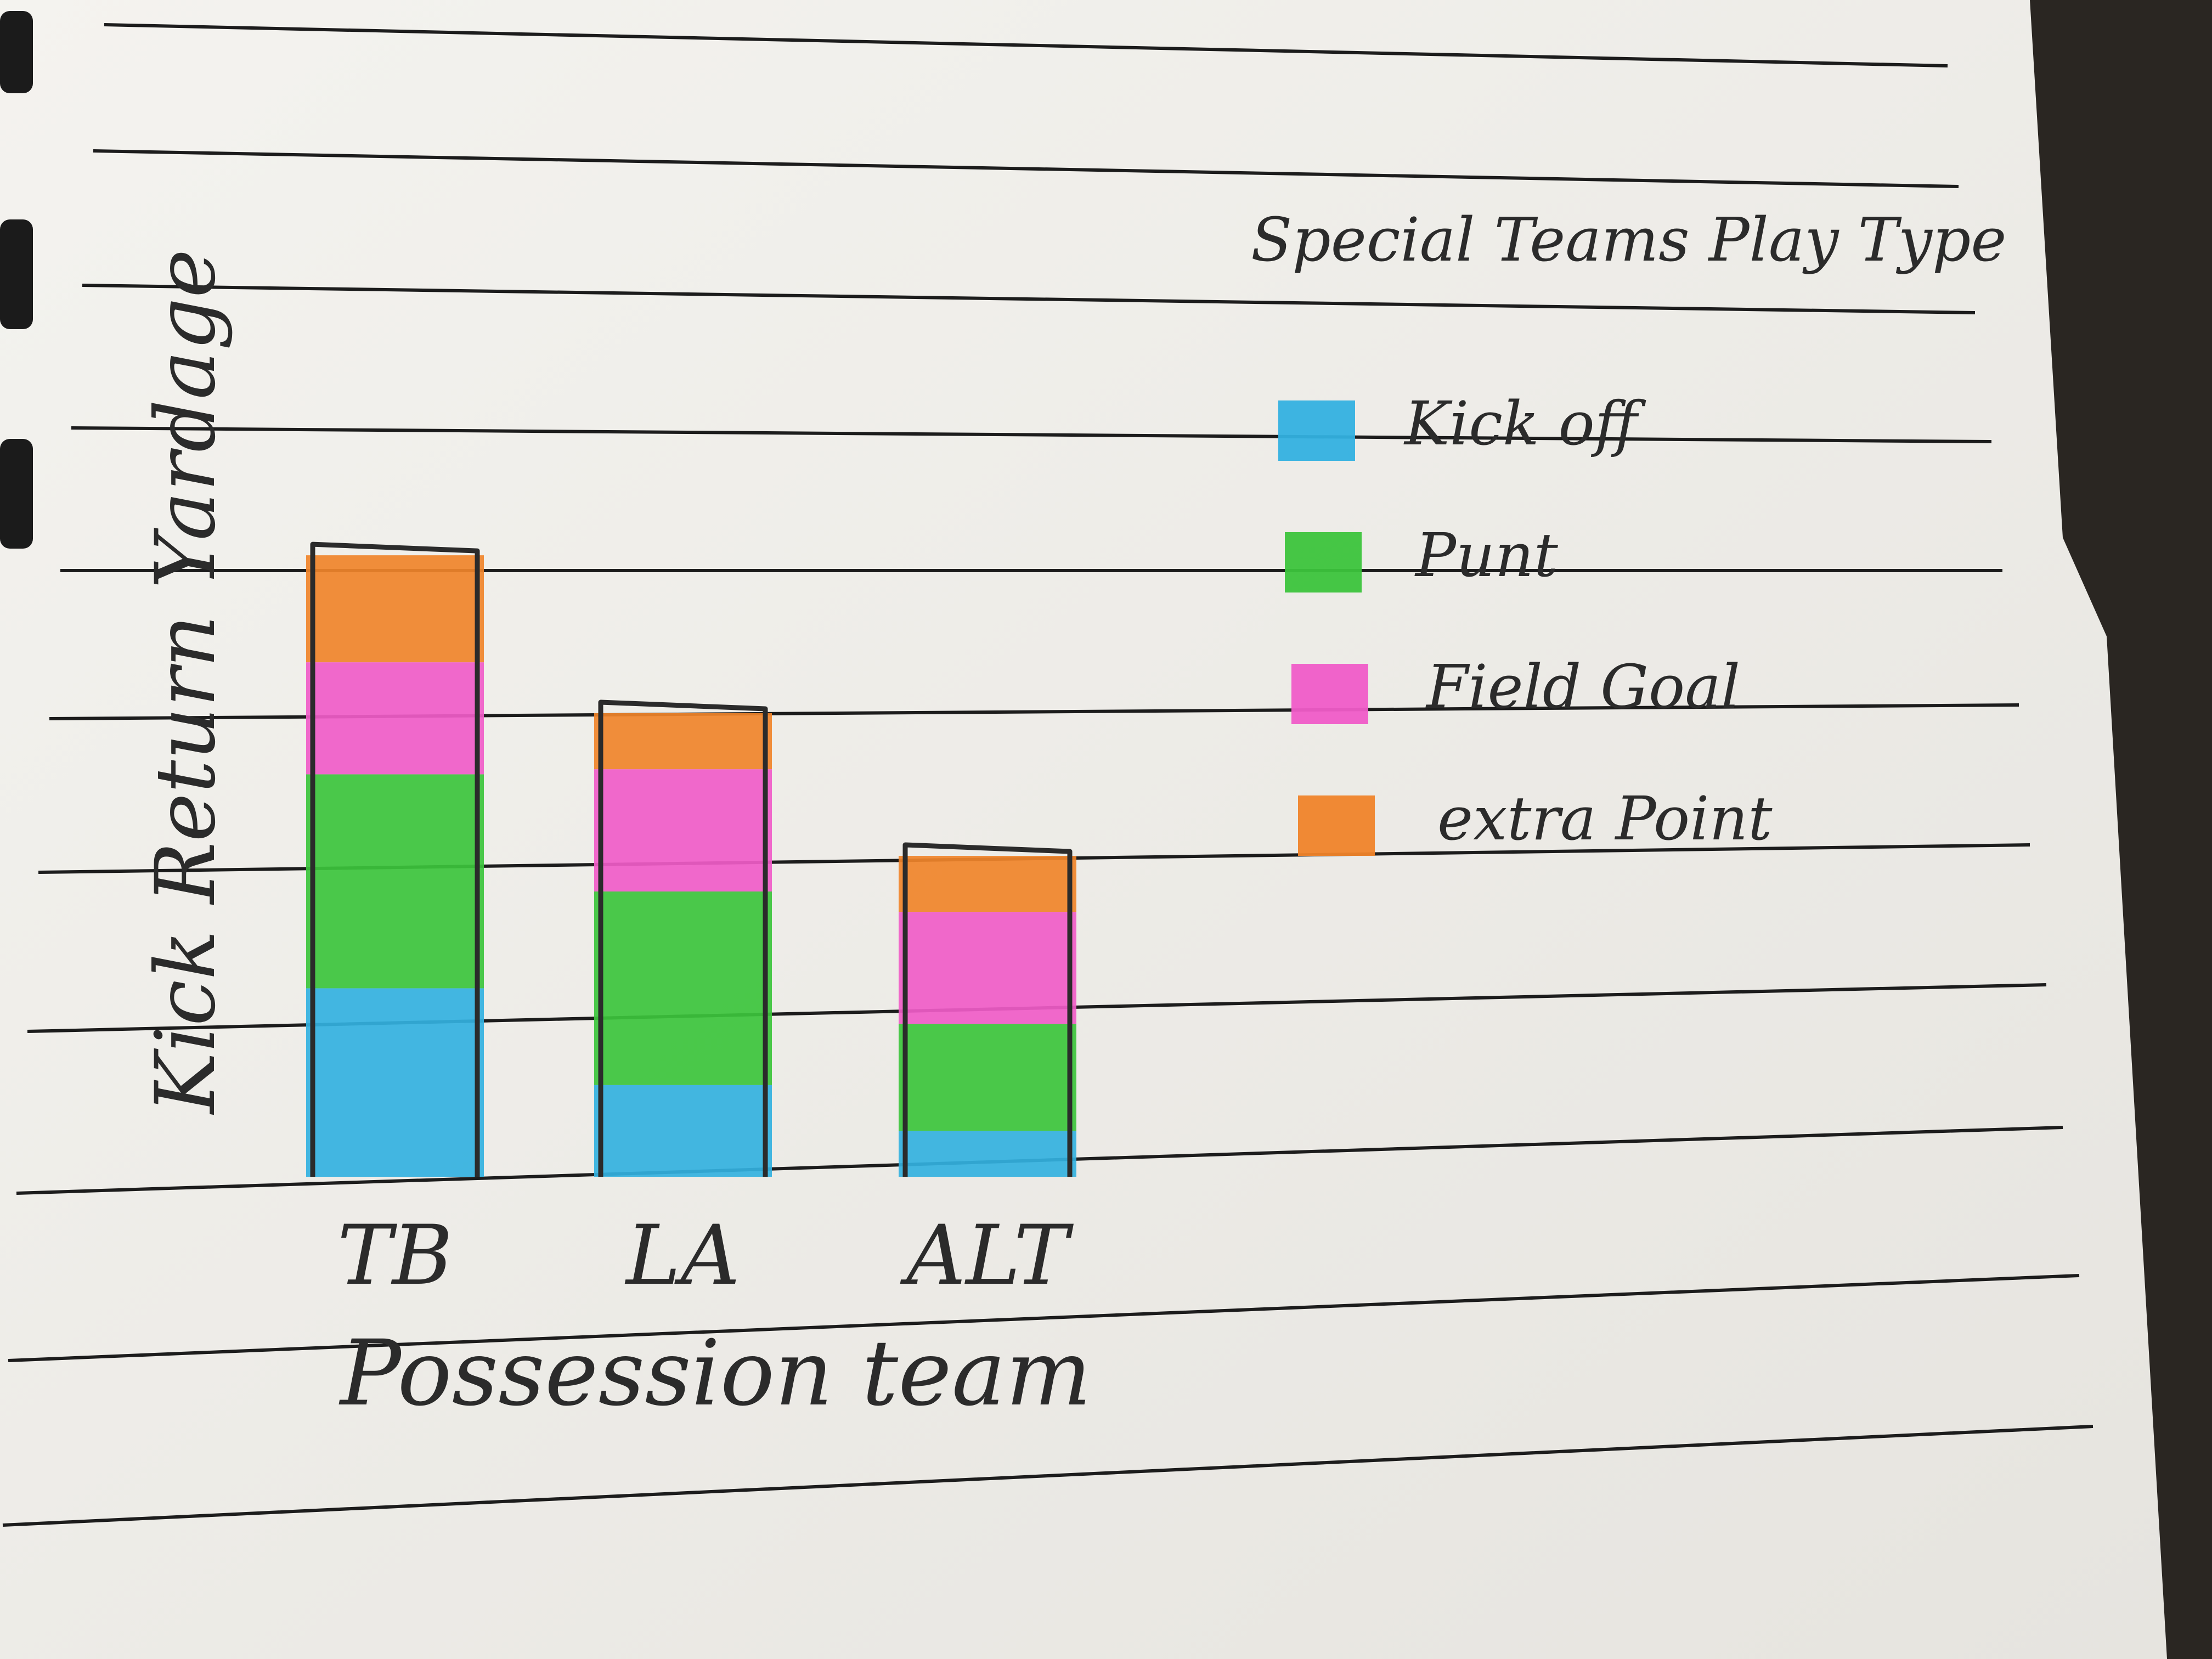  What do you see at coordinates (1629, 240) in the screenshot?
I see `legend-title: Special Teams Play Type` at bounding box center [1629, 240].